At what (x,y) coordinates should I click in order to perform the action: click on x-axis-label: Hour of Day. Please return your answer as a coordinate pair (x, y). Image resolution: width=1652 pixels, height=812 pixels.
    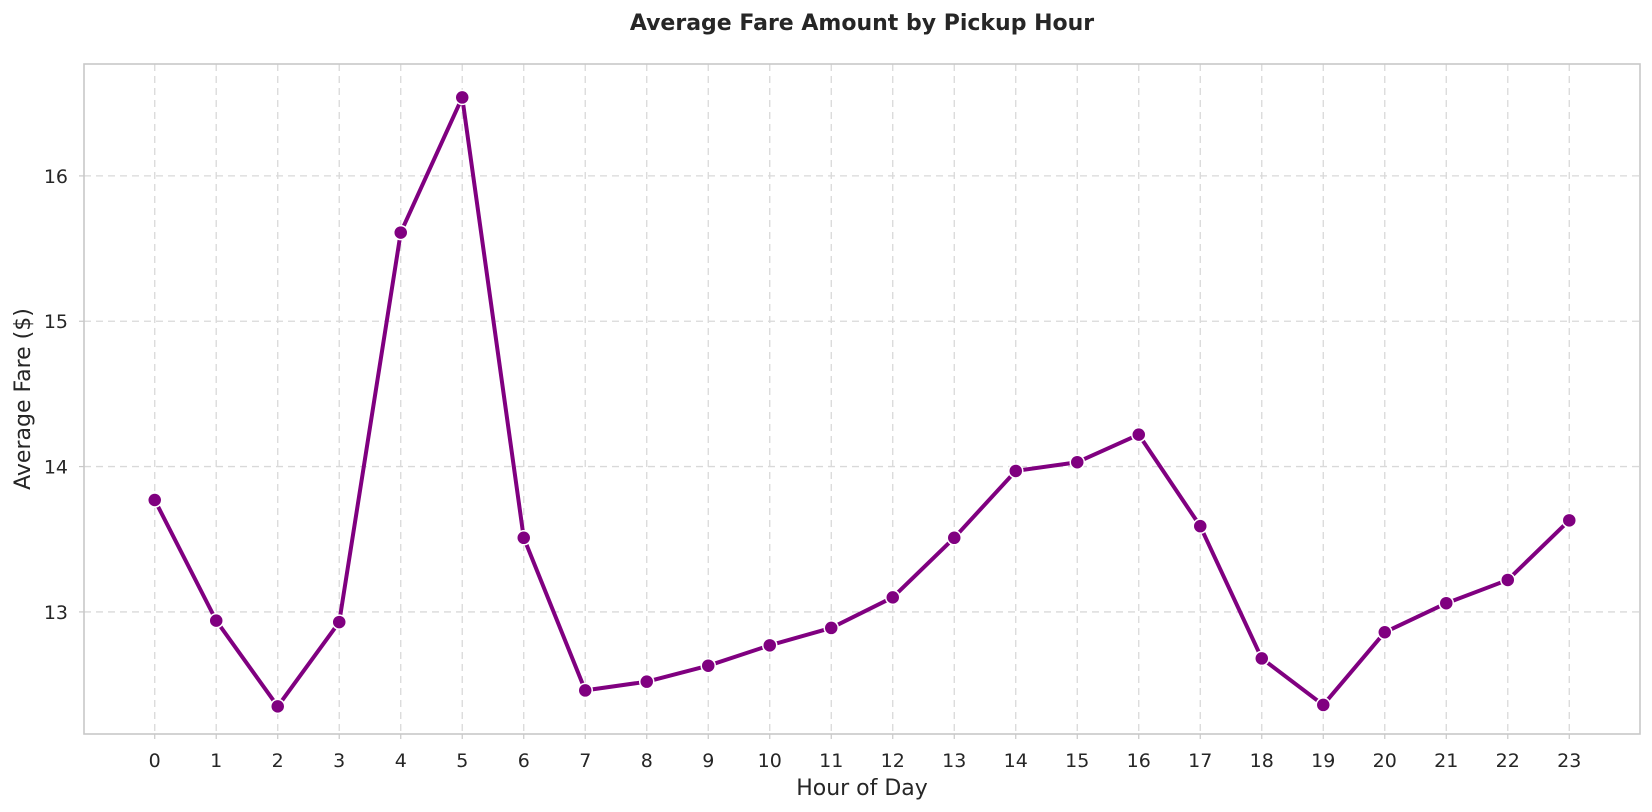
    Looking at the image, I should click on (862, 788).